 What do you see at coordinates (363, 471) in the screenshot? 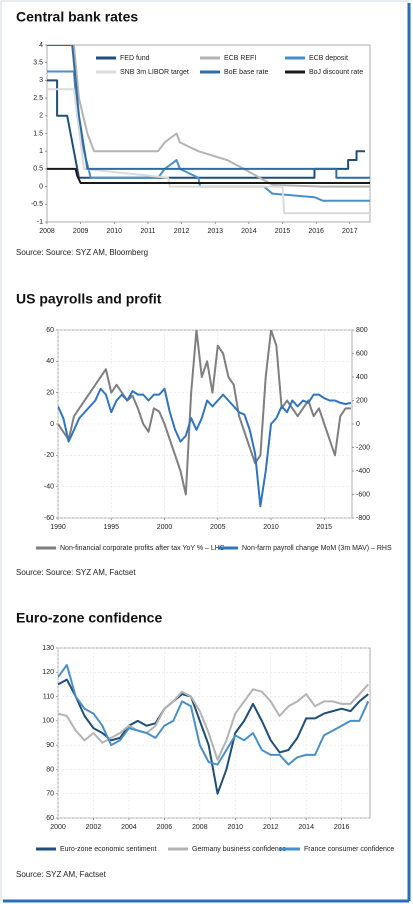
I see `y2-tick-label: -400` at bounding box center [363, 471].